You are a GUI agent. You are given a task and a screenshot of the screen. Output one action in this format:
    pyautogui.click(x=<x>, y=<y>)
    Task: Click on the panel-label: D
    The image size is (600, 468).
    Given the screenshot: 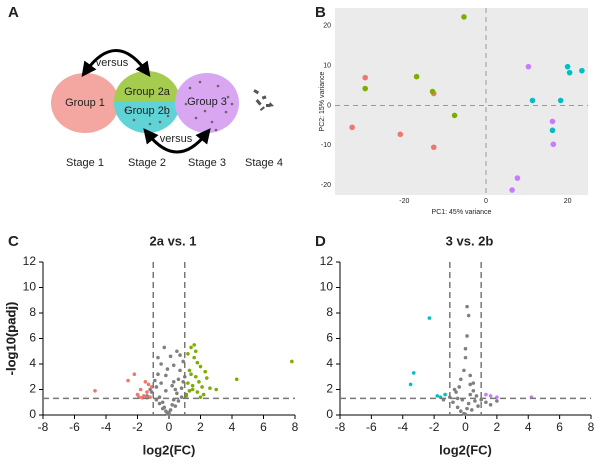 What is the action you would take?
    pyautogui.click(x=320, y=241)
    